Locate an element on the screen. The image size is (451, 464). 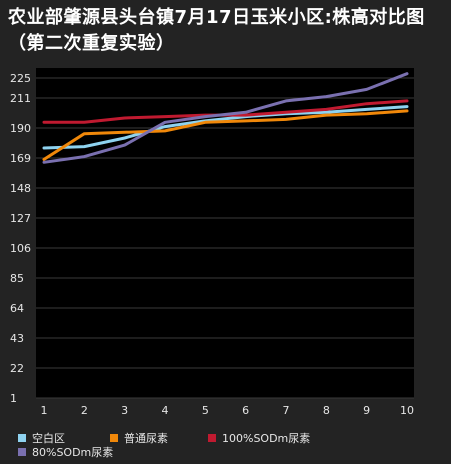
x-tick-label: 8 is located at coordinates (326, 410).